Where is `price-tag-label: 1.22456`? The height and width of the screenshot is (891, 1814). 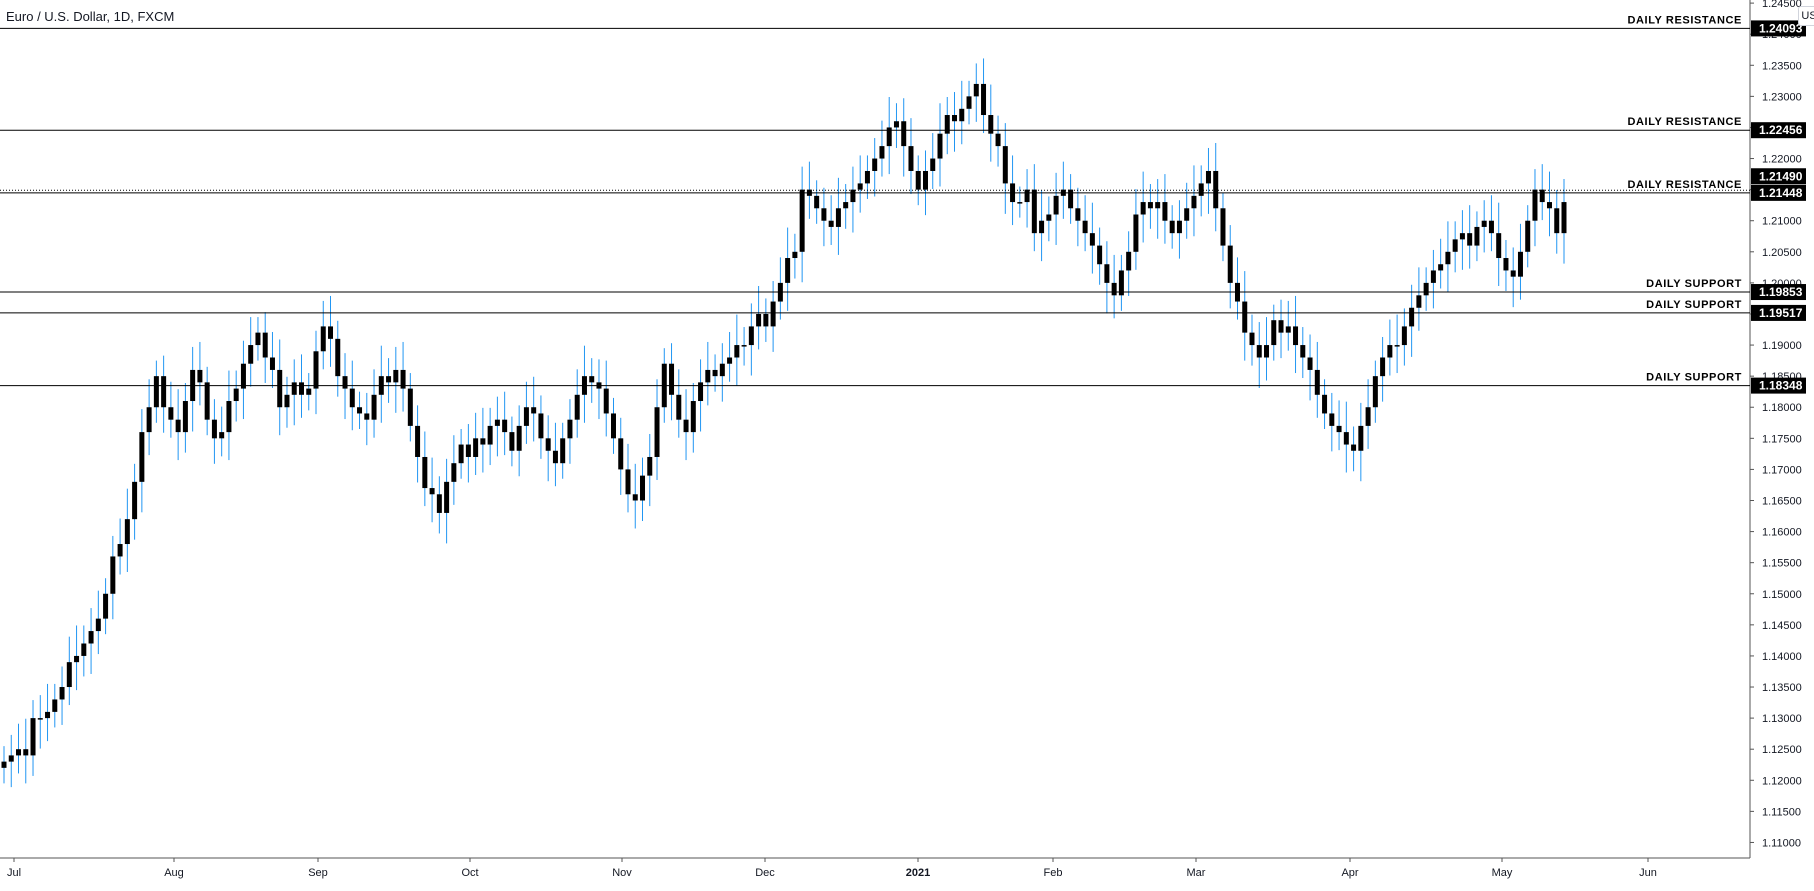
price-tag-label: 1.22456 is located at coordinates (1781, 130).